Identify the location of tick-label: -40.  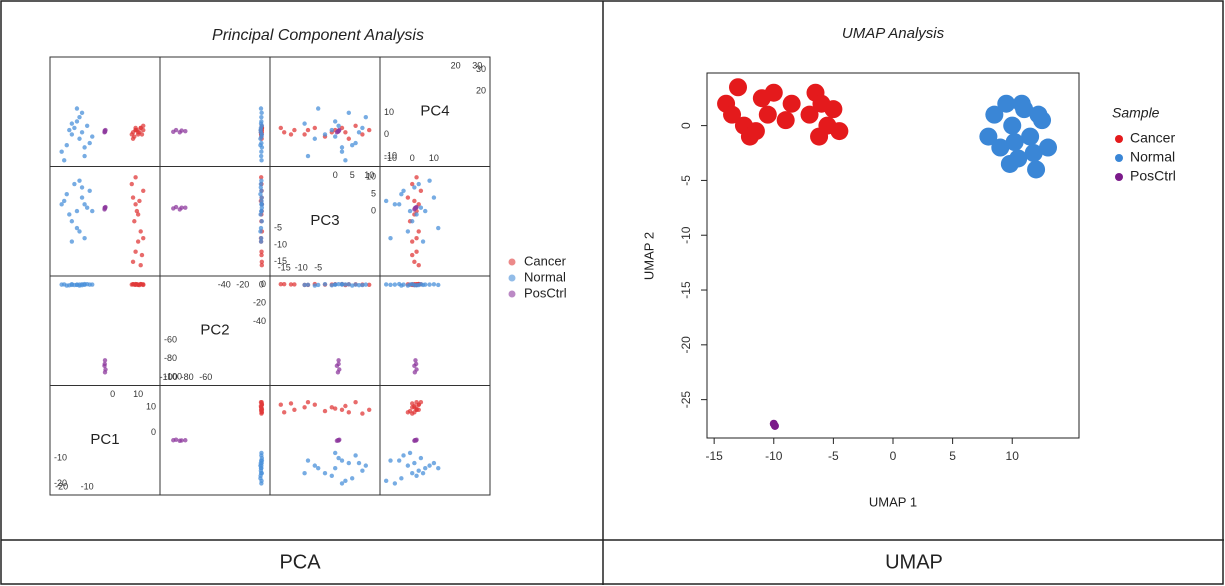
(259, 321).